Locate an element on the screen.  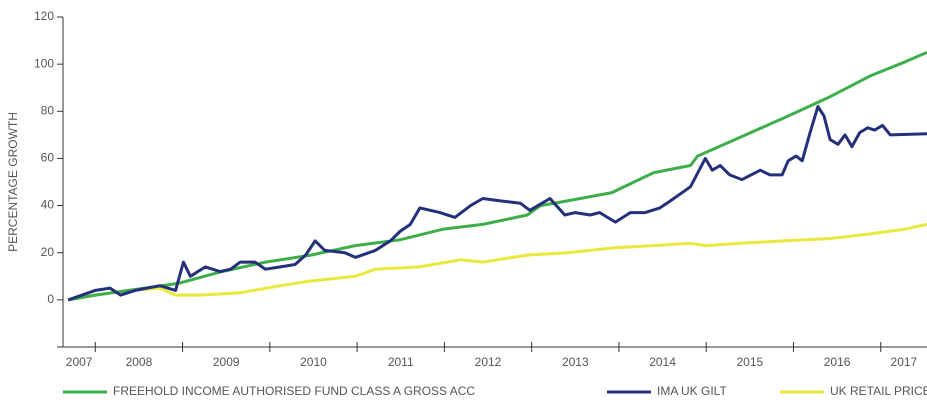
x-tick-label: 2017 is located at coordinates (904, 362).